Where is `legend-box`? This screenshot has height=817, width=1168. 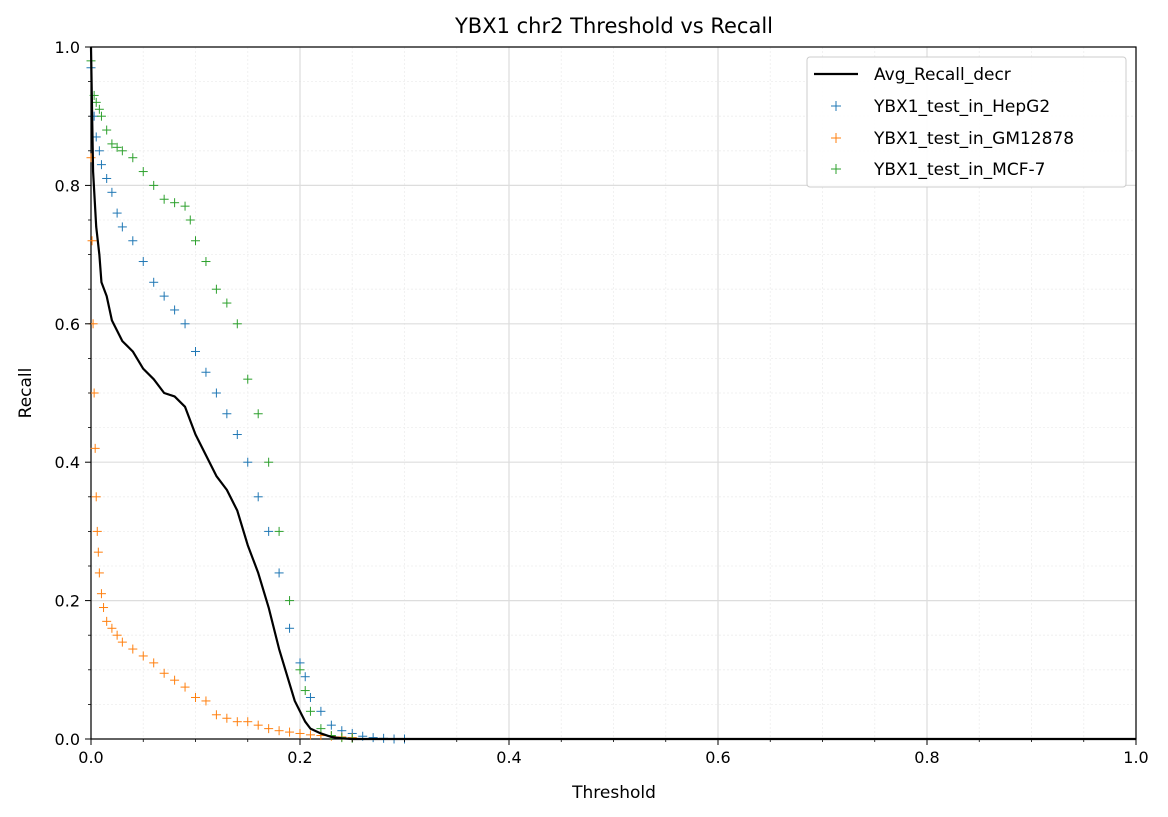 legend-box is located at coordinates (966, 122).